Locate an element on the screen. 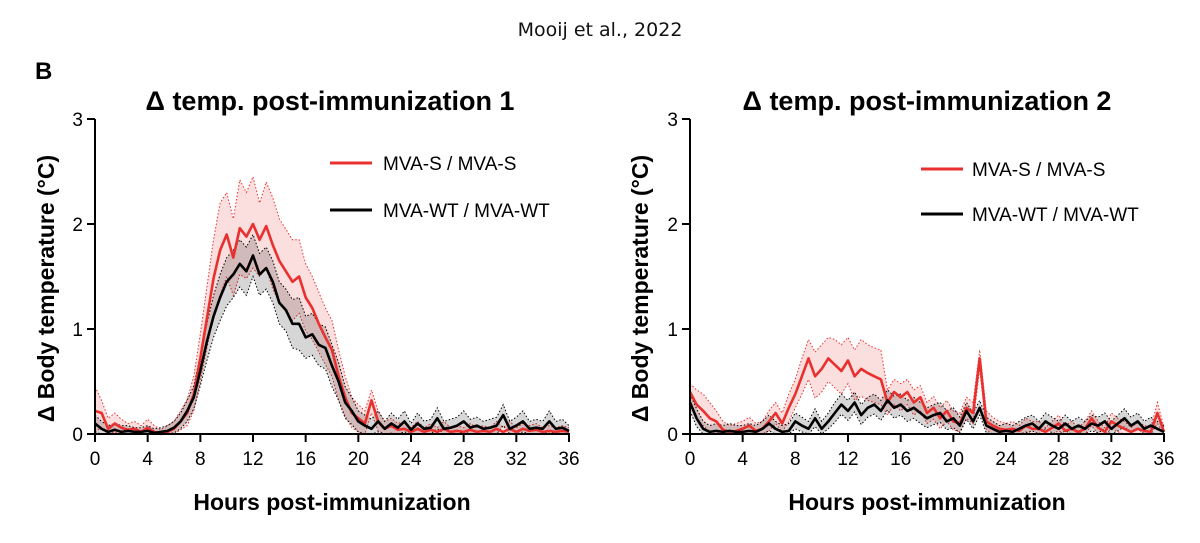  sem-band is located at coordinates (332, 334).